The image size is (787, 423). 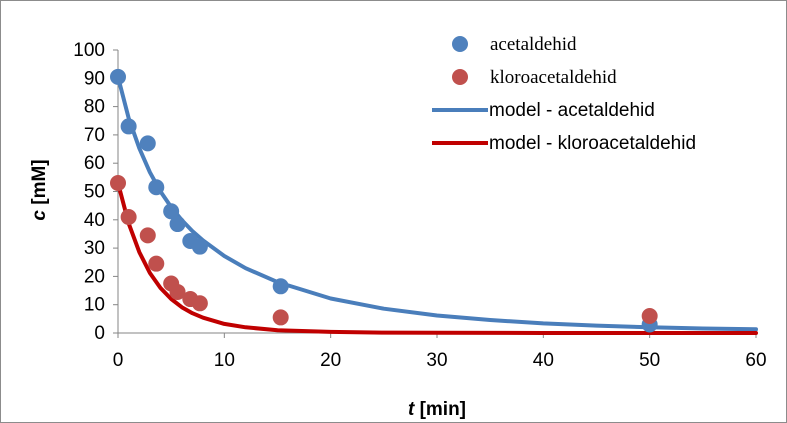 I want to click on y-axis-title-symbol: c, so click(x=39, y=215).